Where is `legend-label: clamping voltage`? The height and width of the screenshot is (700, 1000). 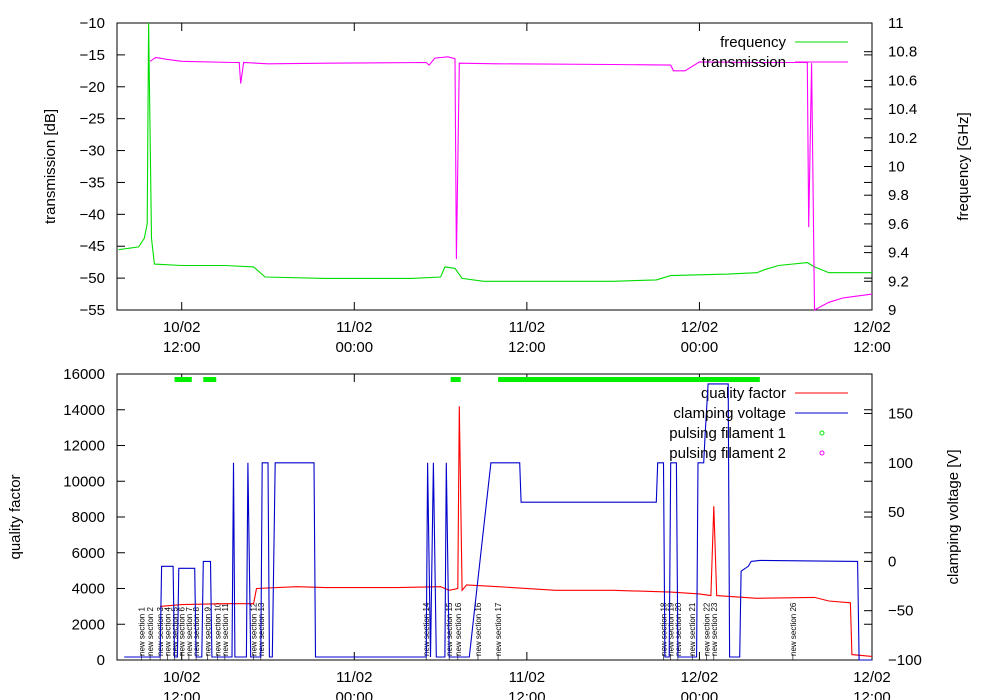 legend-label: clamping voltage is located at coordinates (729, 413).